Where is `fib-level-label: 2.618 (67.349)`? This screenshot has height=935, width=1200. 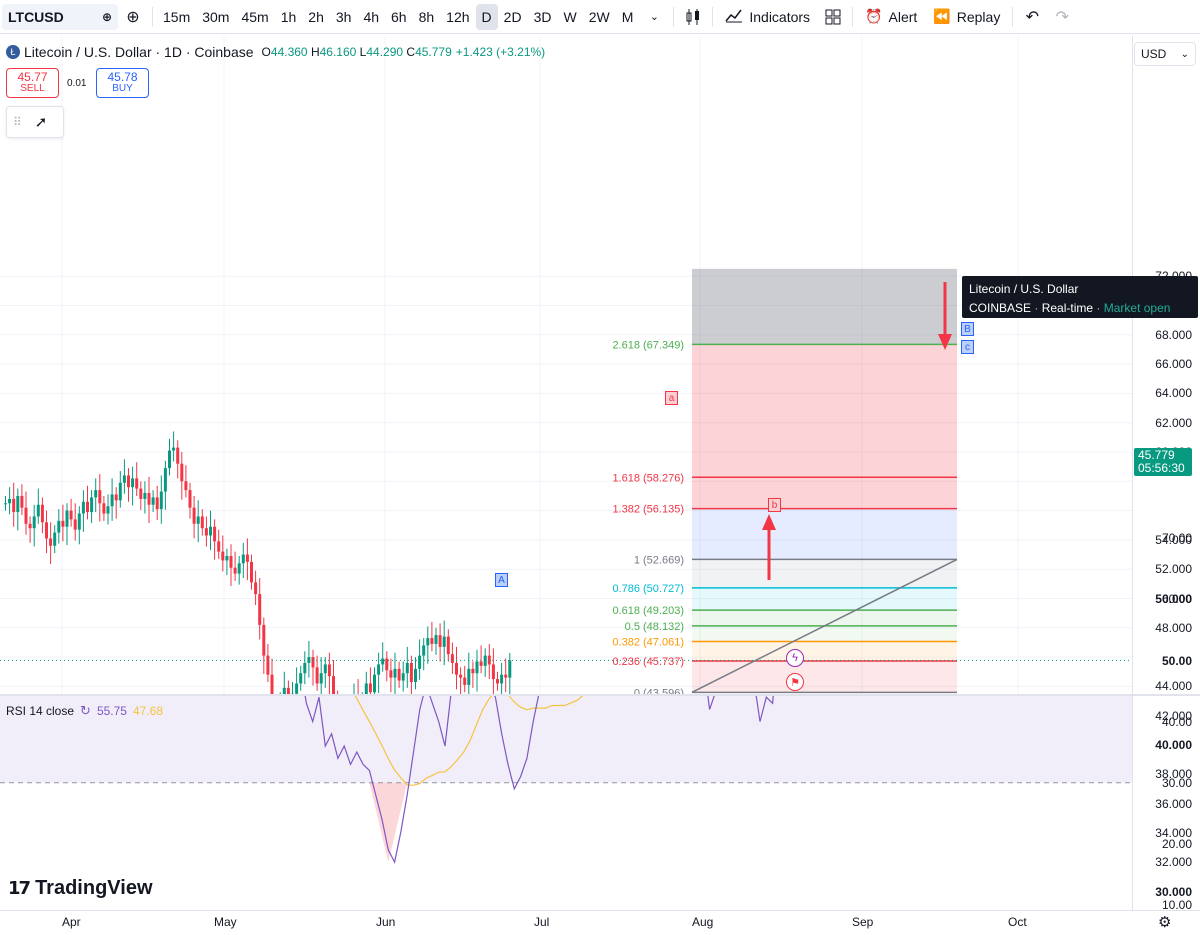 fib-level-label: 2.618 (67.349) is located at coordinates (648, 345).